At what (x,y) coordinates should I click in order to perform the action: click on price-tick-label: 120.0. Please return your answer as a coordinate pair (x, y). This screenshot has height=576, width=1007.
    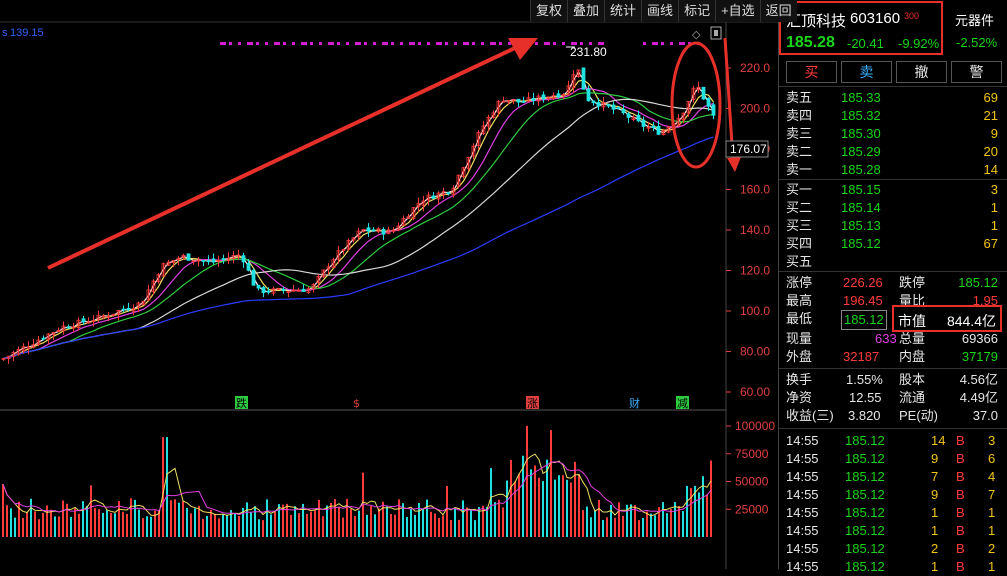
    Looking at the image, I should click on (755, 271).